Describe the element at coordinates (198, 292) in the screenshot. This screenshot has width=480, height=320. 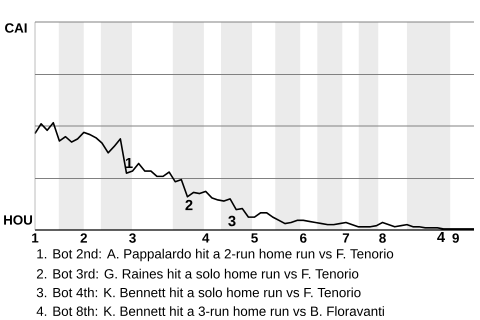
I see `text: 3. Bot 4th: K. Bennett hit a solo home run vs F. Tenorio` at that location.